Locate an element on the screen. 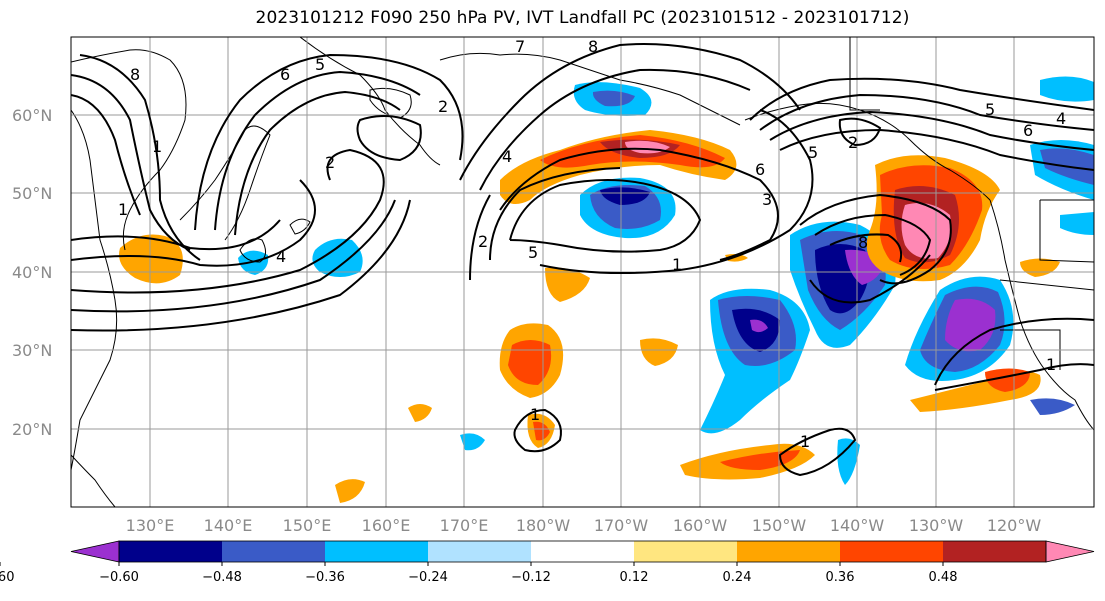 This screenshot has height=601, width=1105. colorbar-tick-label: −0.12 is located at coordinates (531, 577).